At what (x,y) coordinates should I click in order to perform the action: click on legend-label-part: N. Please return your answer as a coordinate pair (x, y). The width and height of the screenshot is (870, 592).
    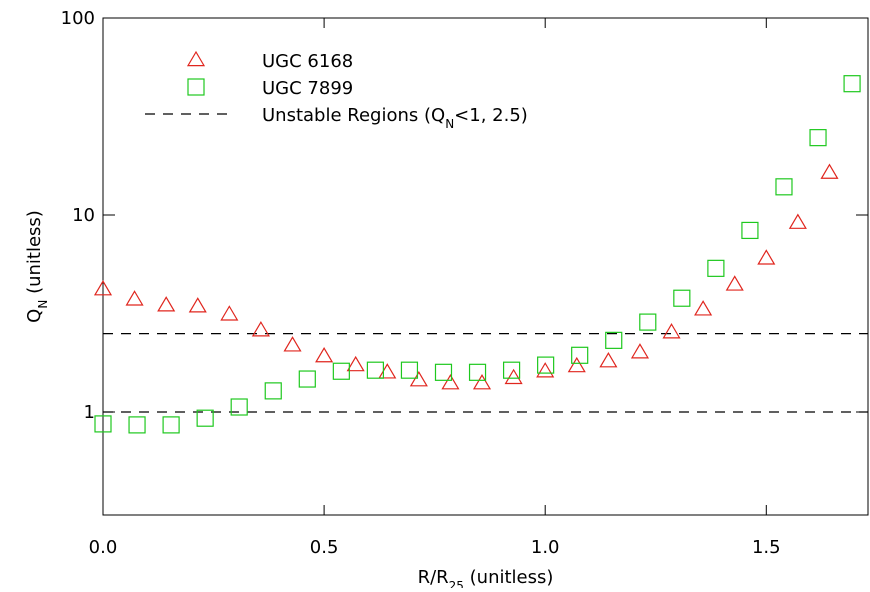
    Looking at the image, I should click on (449, 124).